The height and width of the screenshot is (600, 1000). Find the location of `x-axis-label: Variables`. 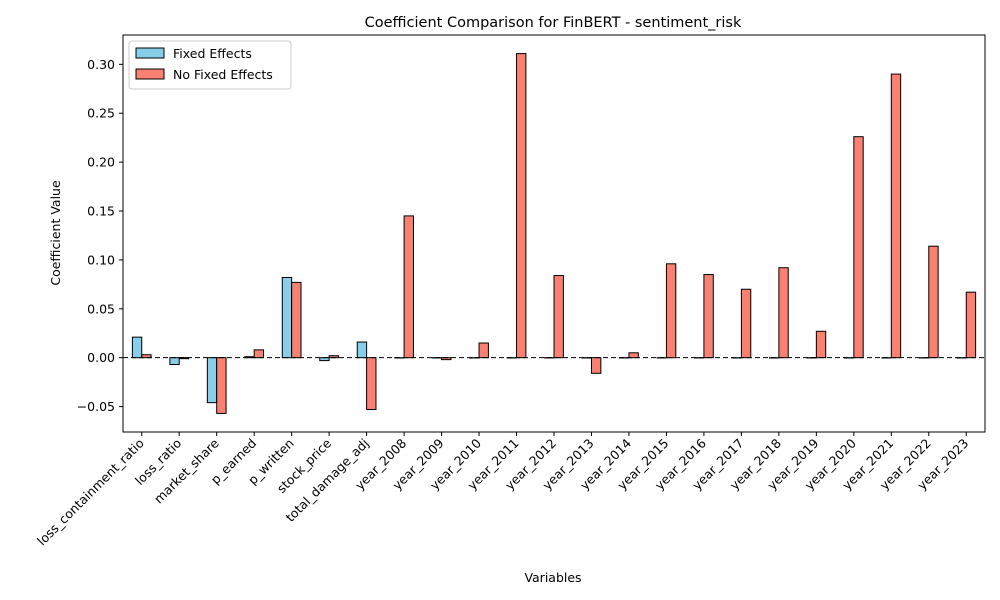

x-axis-label: Variables is located at coordinates (552, 577).